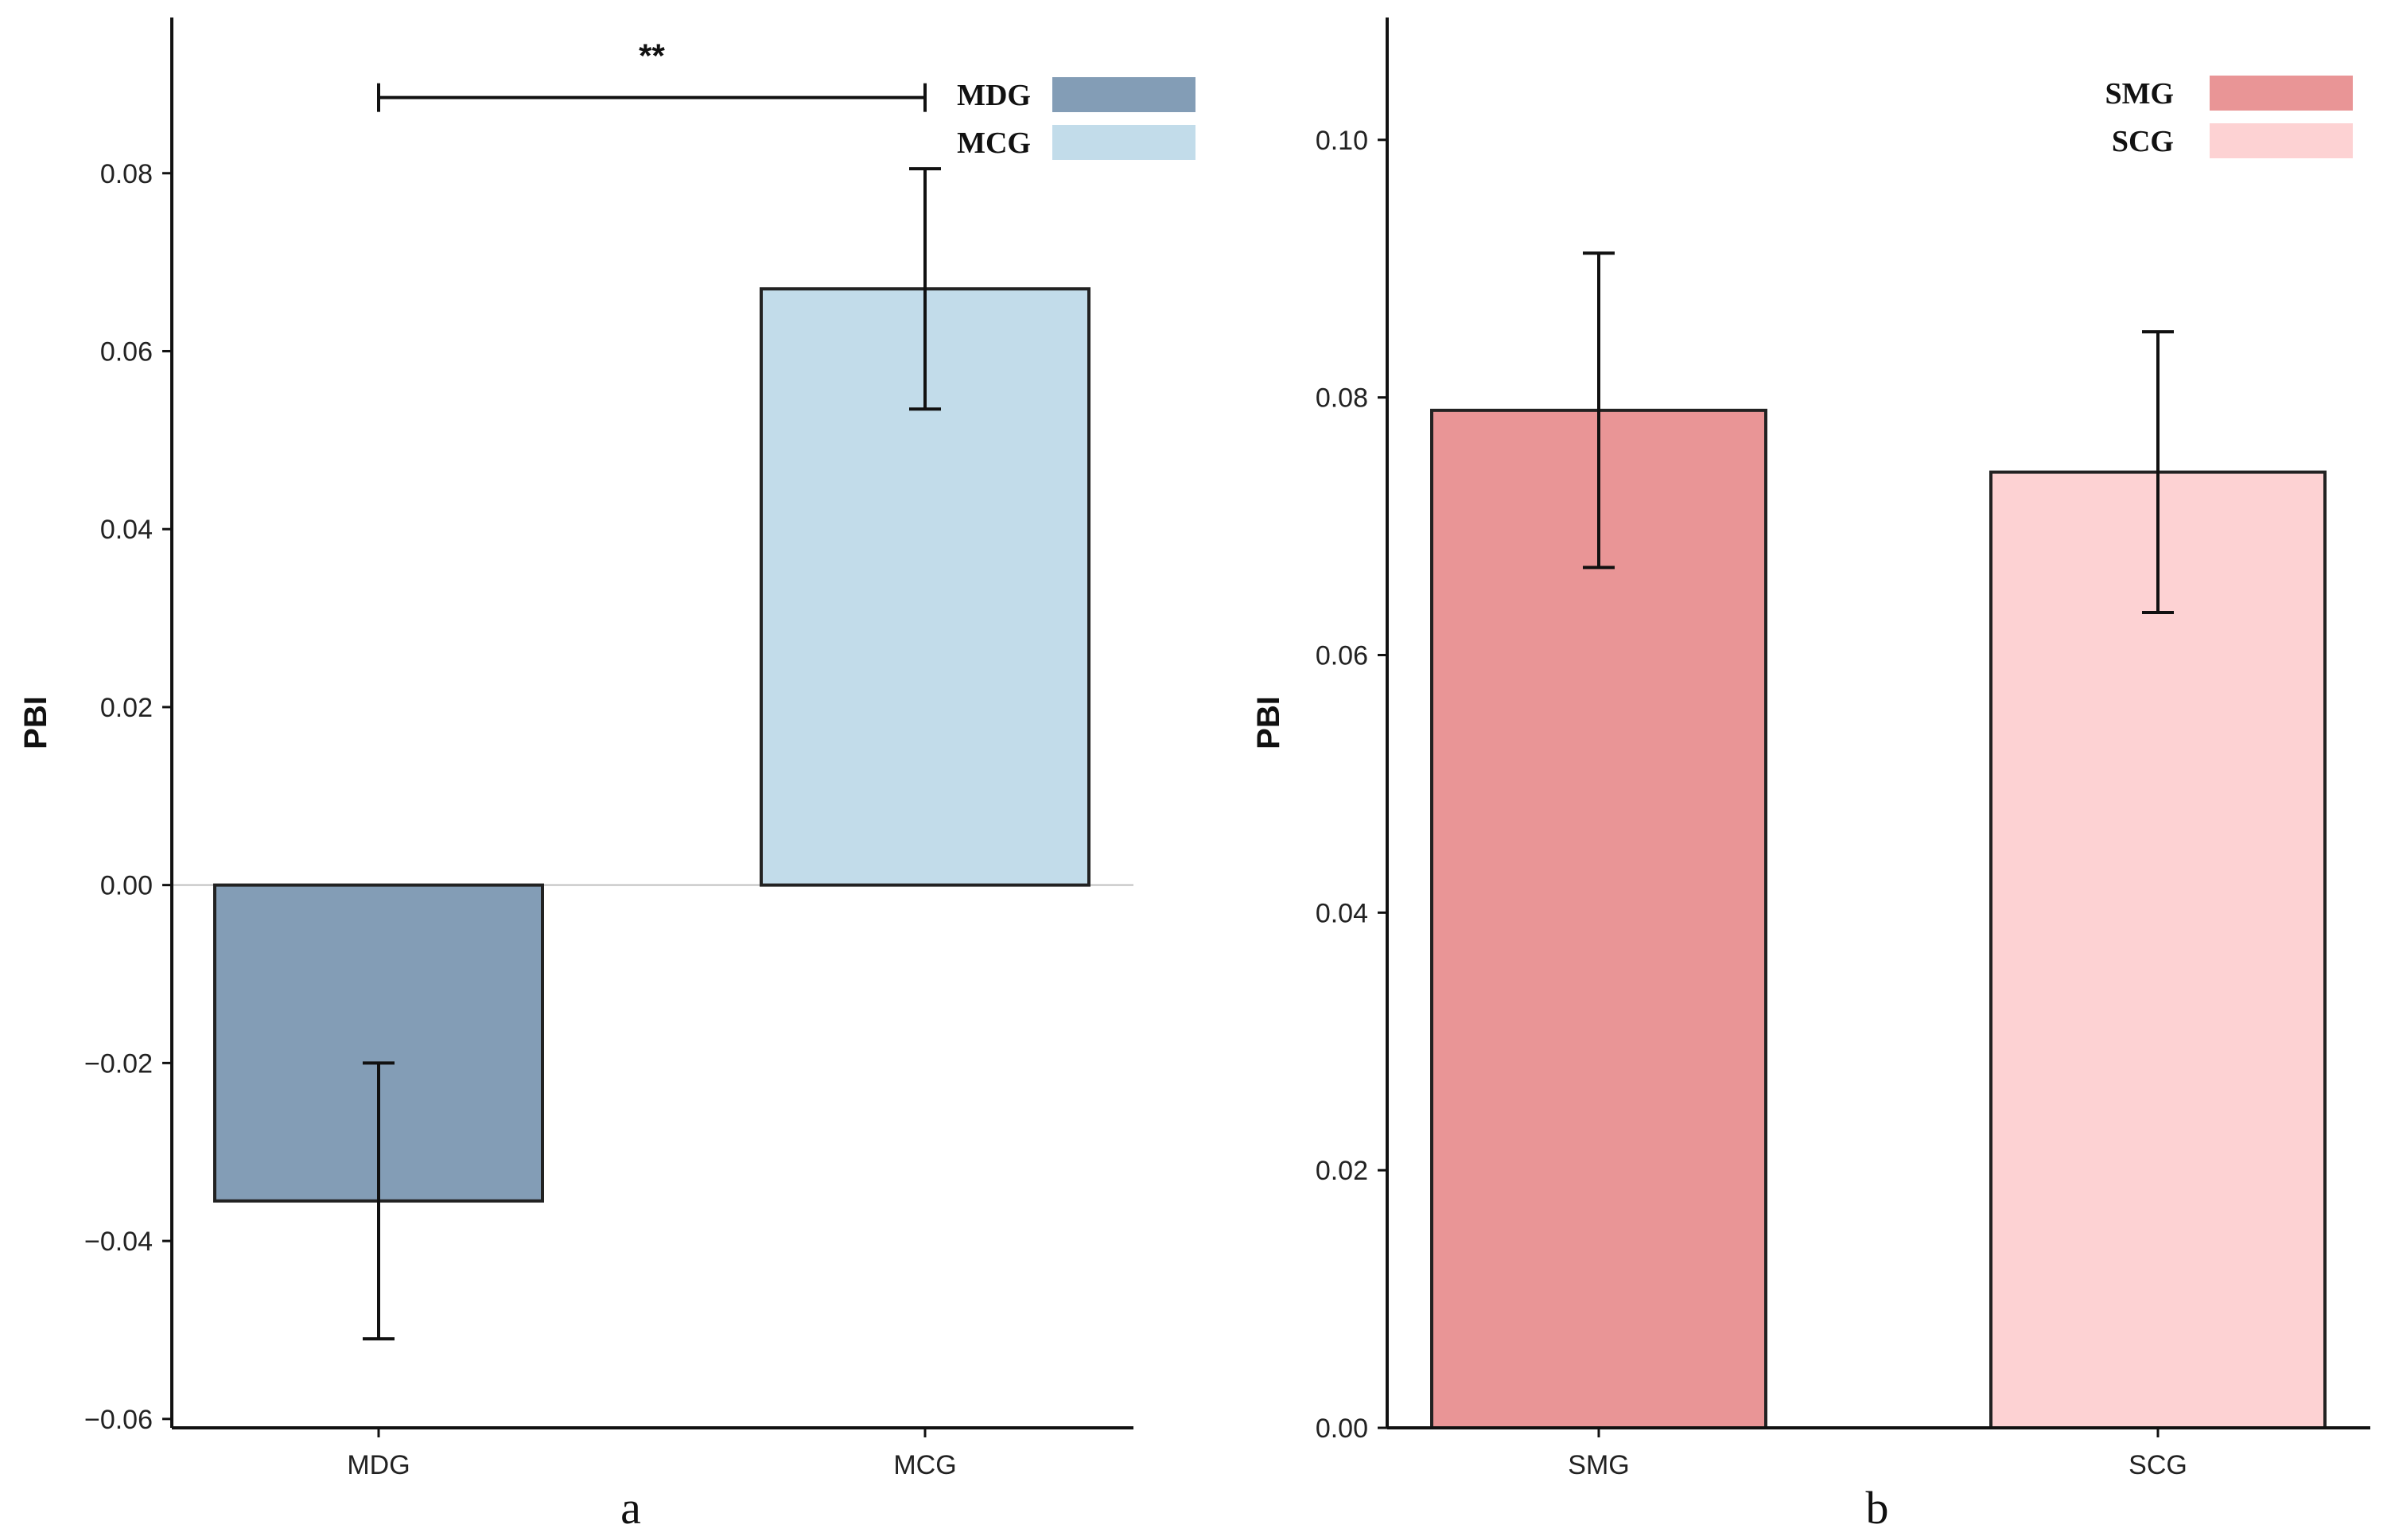 The width and height of the screenshot is (2387, 1540). I want to click on error-bar-mdg, so click(379, 1201).